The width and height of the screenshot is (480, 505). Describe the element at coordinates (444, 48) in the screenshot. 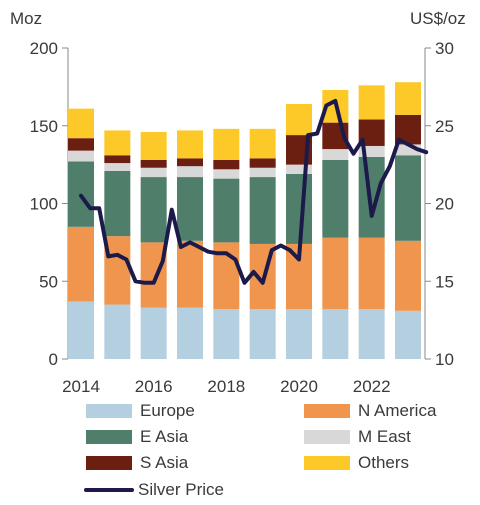

I see `right-axis-tick-label: 30` at that location.